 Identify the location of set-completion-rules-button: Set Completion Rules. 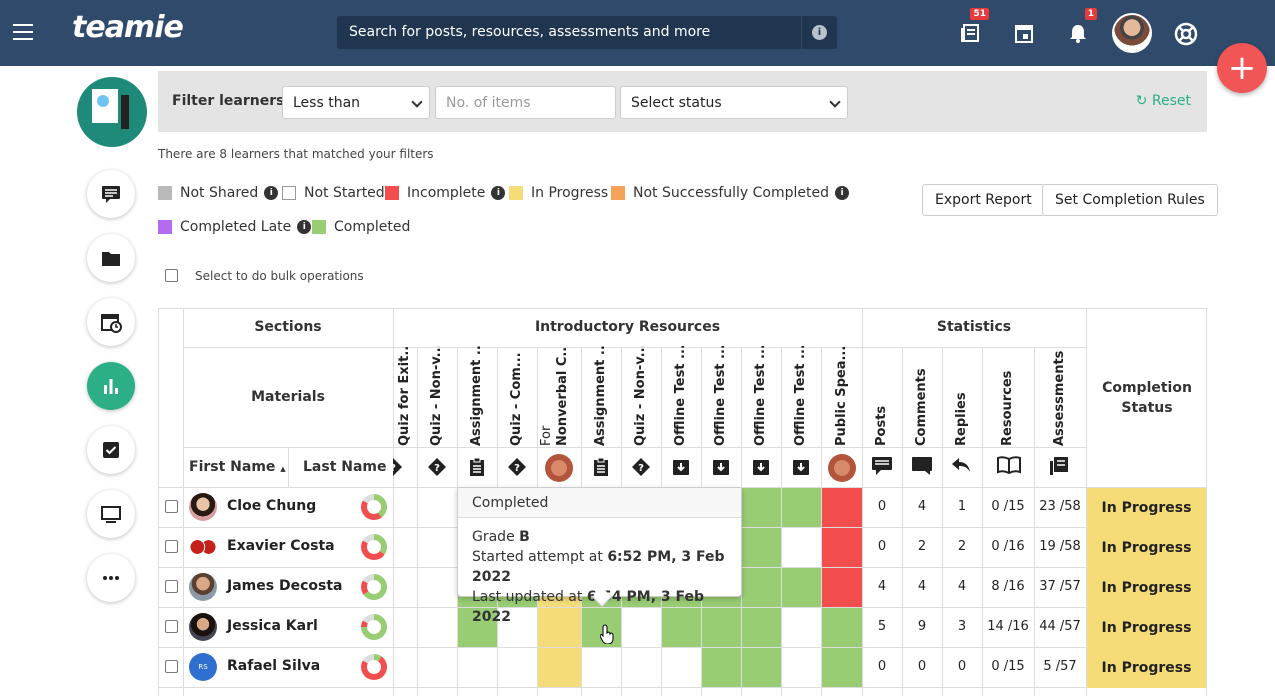
(1130, 200).